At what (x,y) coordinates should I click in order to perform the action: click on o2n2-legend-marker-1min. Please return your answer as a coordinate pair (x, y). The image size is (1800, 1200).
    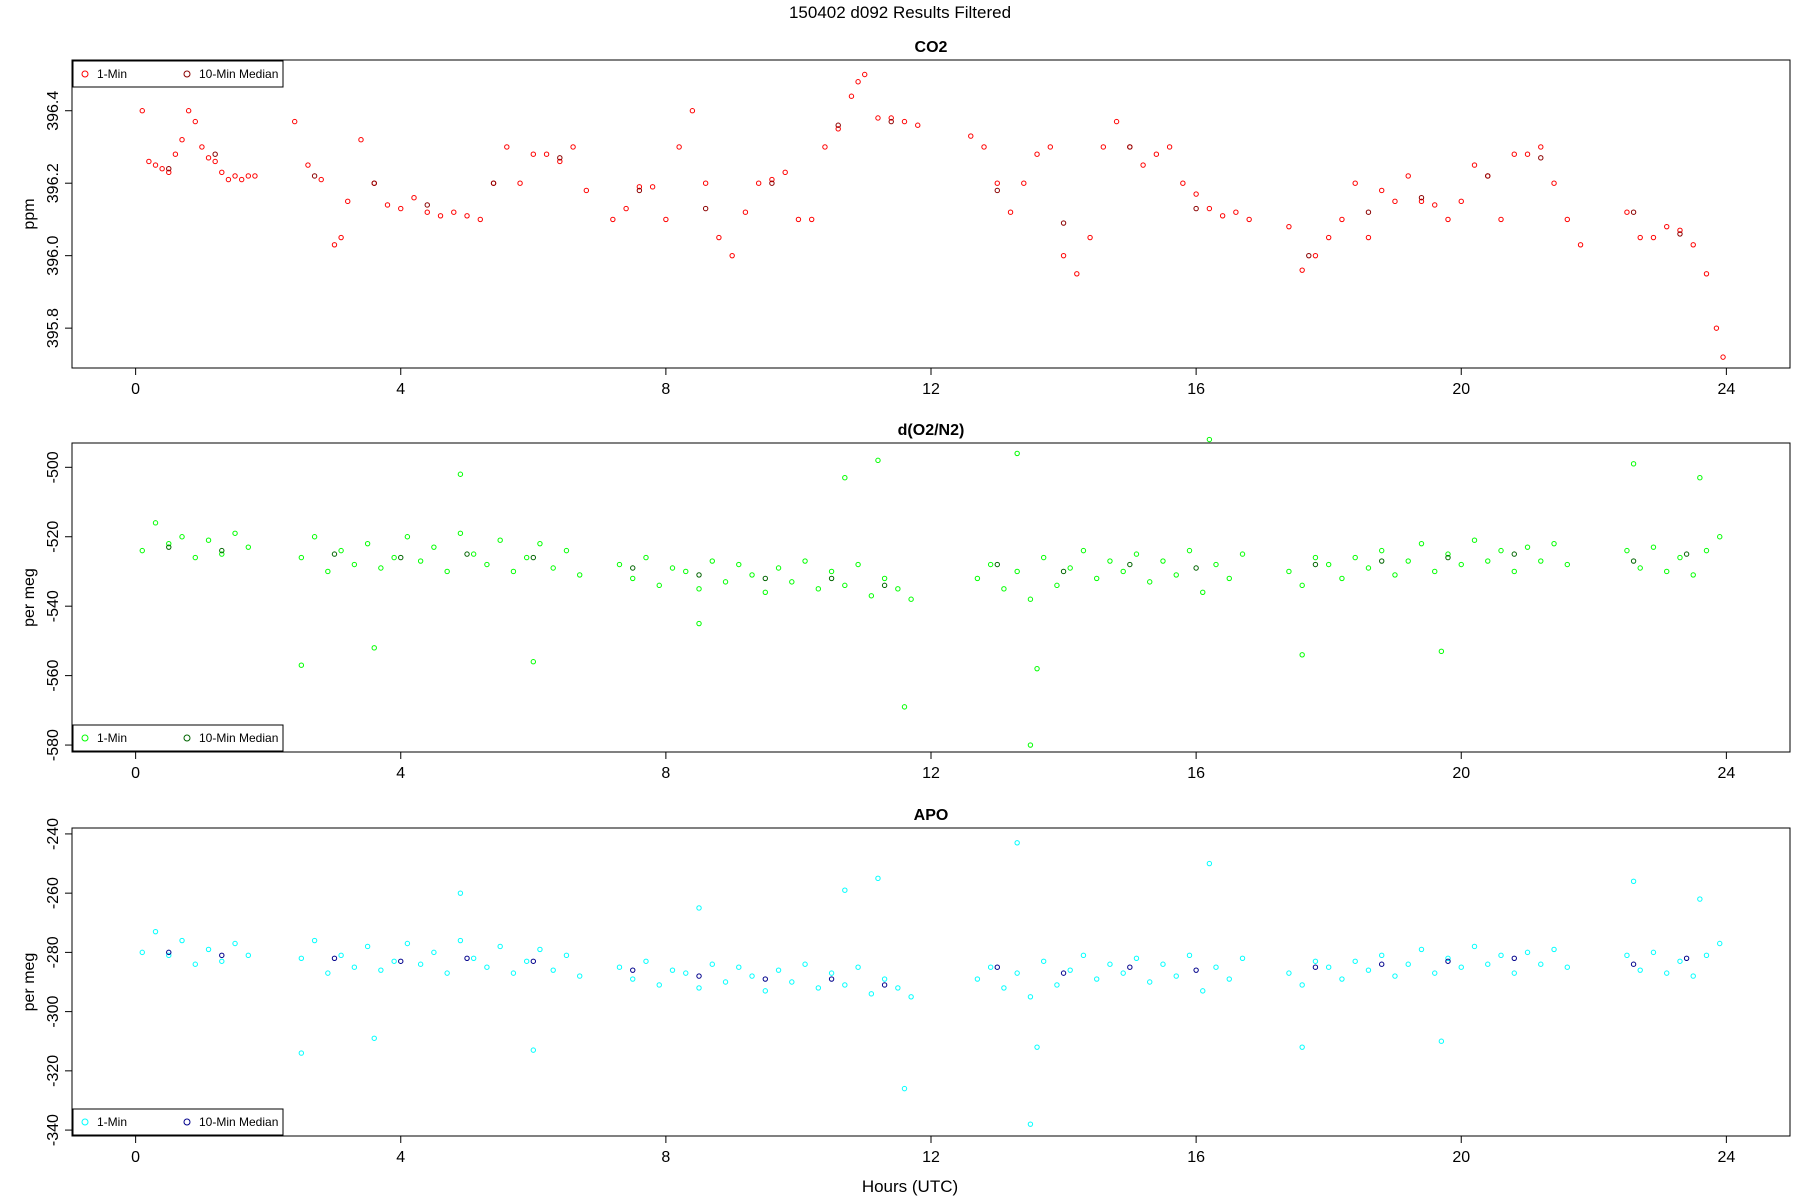
    Looking at the image, I should click on (85, 738).